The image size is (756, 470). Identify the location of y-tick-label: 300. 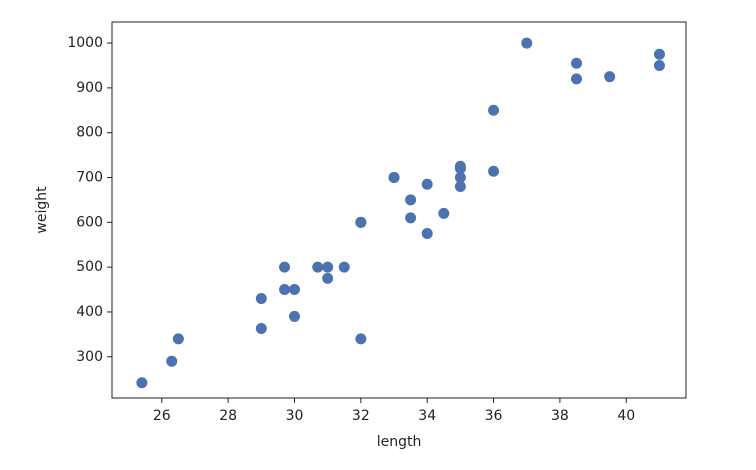
(89, 357).